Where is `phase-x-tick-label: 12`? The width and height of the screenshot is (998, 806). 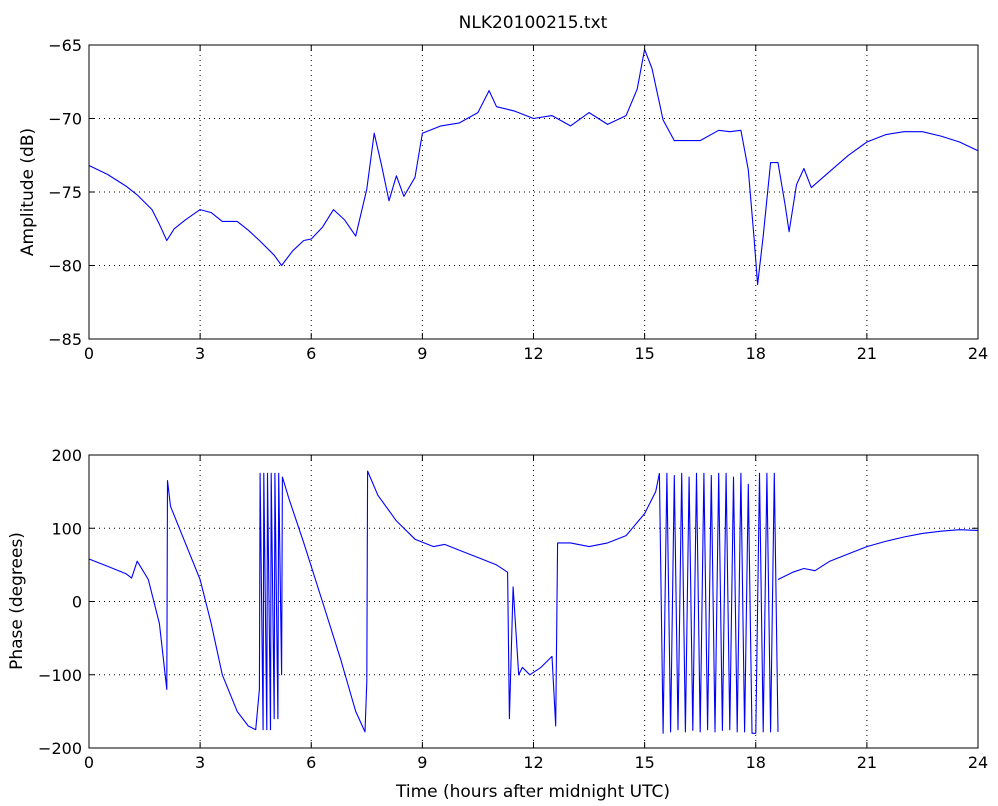
phase-x-tick-label: 12 is located at coordinates (533, 762).